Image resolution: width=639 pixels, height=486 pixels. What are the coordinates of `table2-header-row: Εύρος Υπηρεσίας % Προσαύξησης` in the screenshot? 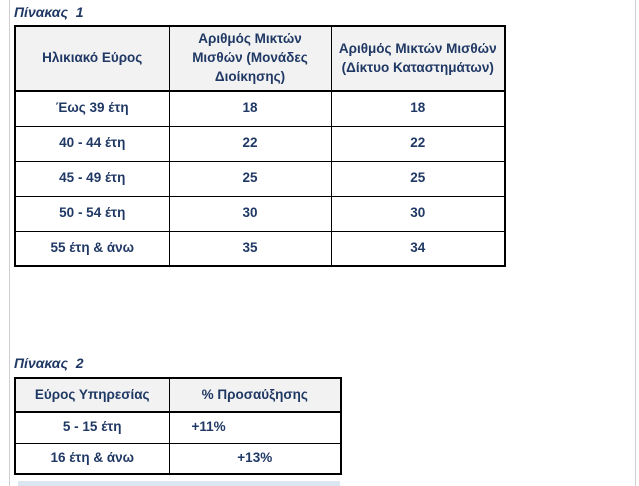 It's located at (178, 395).